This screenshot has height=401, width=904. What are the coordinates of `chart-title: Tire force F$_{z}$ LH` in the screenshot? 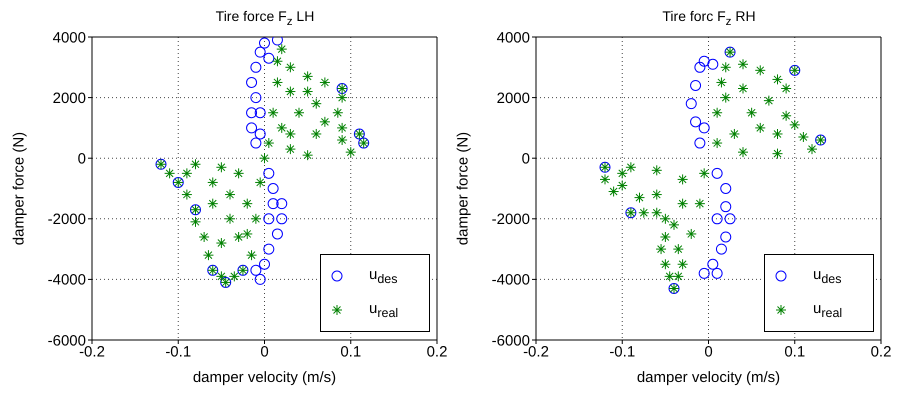 It's located at (265, 19).